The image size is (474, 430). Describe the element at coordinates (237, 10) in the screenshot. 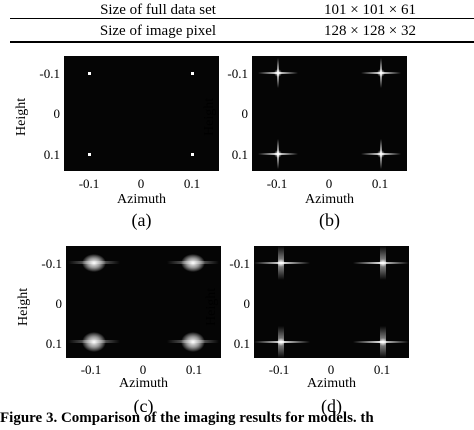

I see `table-row-full-data-set: Size of full data set 101 × 101 × 61` at that location.